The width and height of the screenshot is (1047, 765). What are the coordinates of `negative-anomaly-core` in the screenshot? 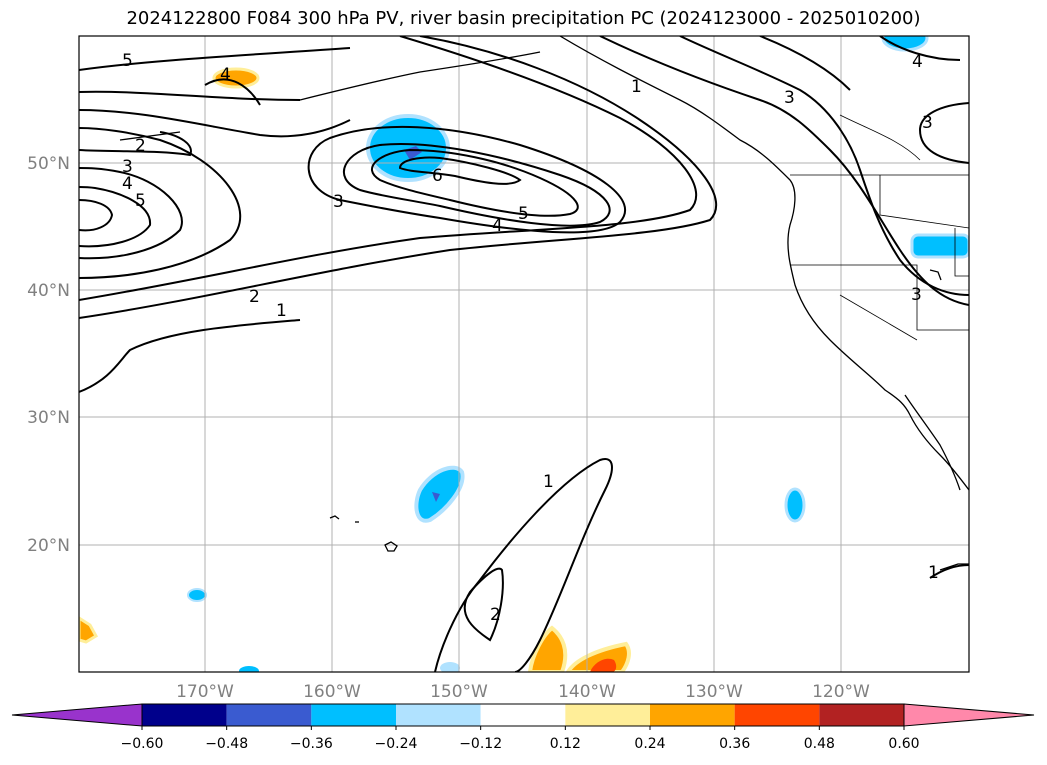 It's located at (436, 497).